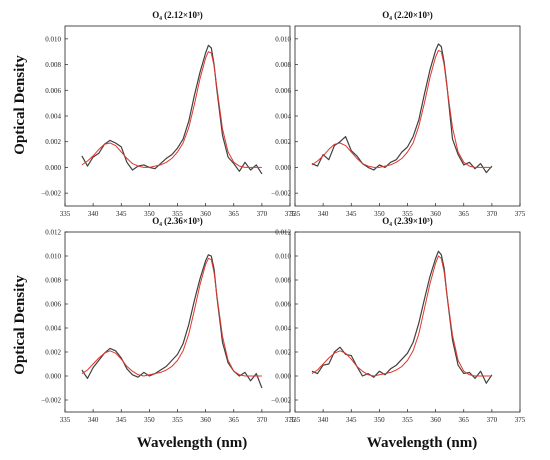 Image resolution: width=550 pixels, height=460 pixels. What do you see at coordinates (177, 221) in the screenshot?
I see `panel-title: O₄ (2.36×10³)` at bounding box center [177, 221].